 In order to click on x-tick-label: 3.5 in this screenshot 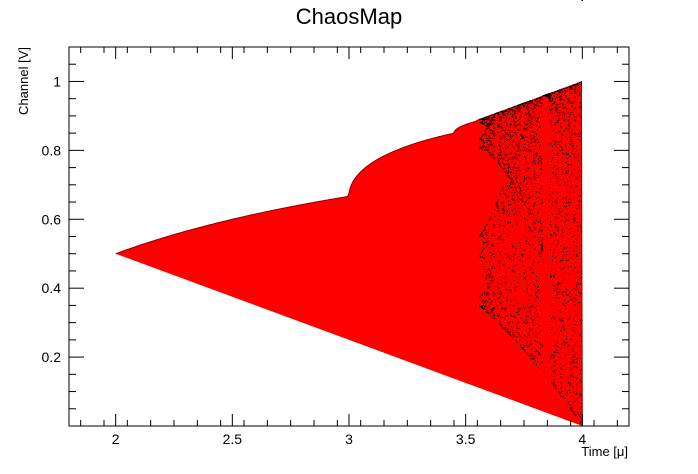, I will do `click(466, 439)`.